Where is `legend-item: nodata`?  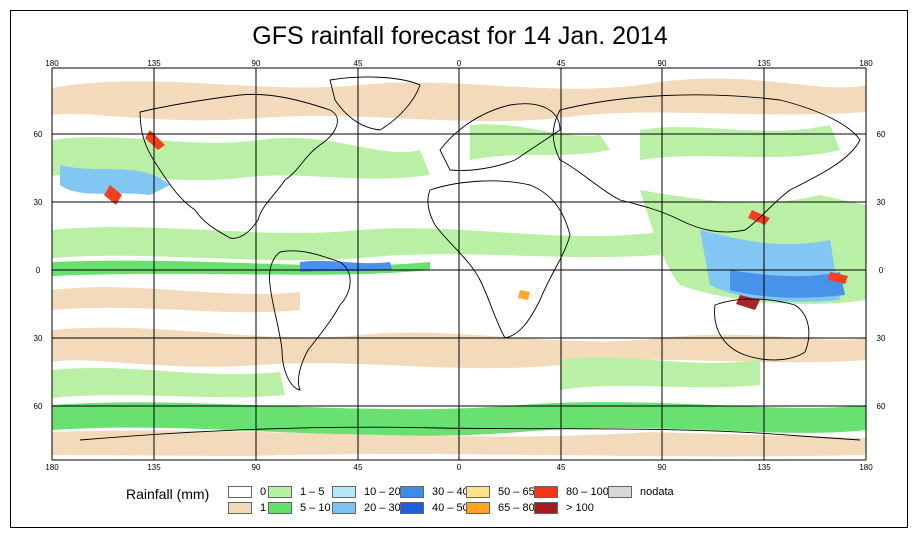
legend-item: nodata is located at coordinates (641, 492).